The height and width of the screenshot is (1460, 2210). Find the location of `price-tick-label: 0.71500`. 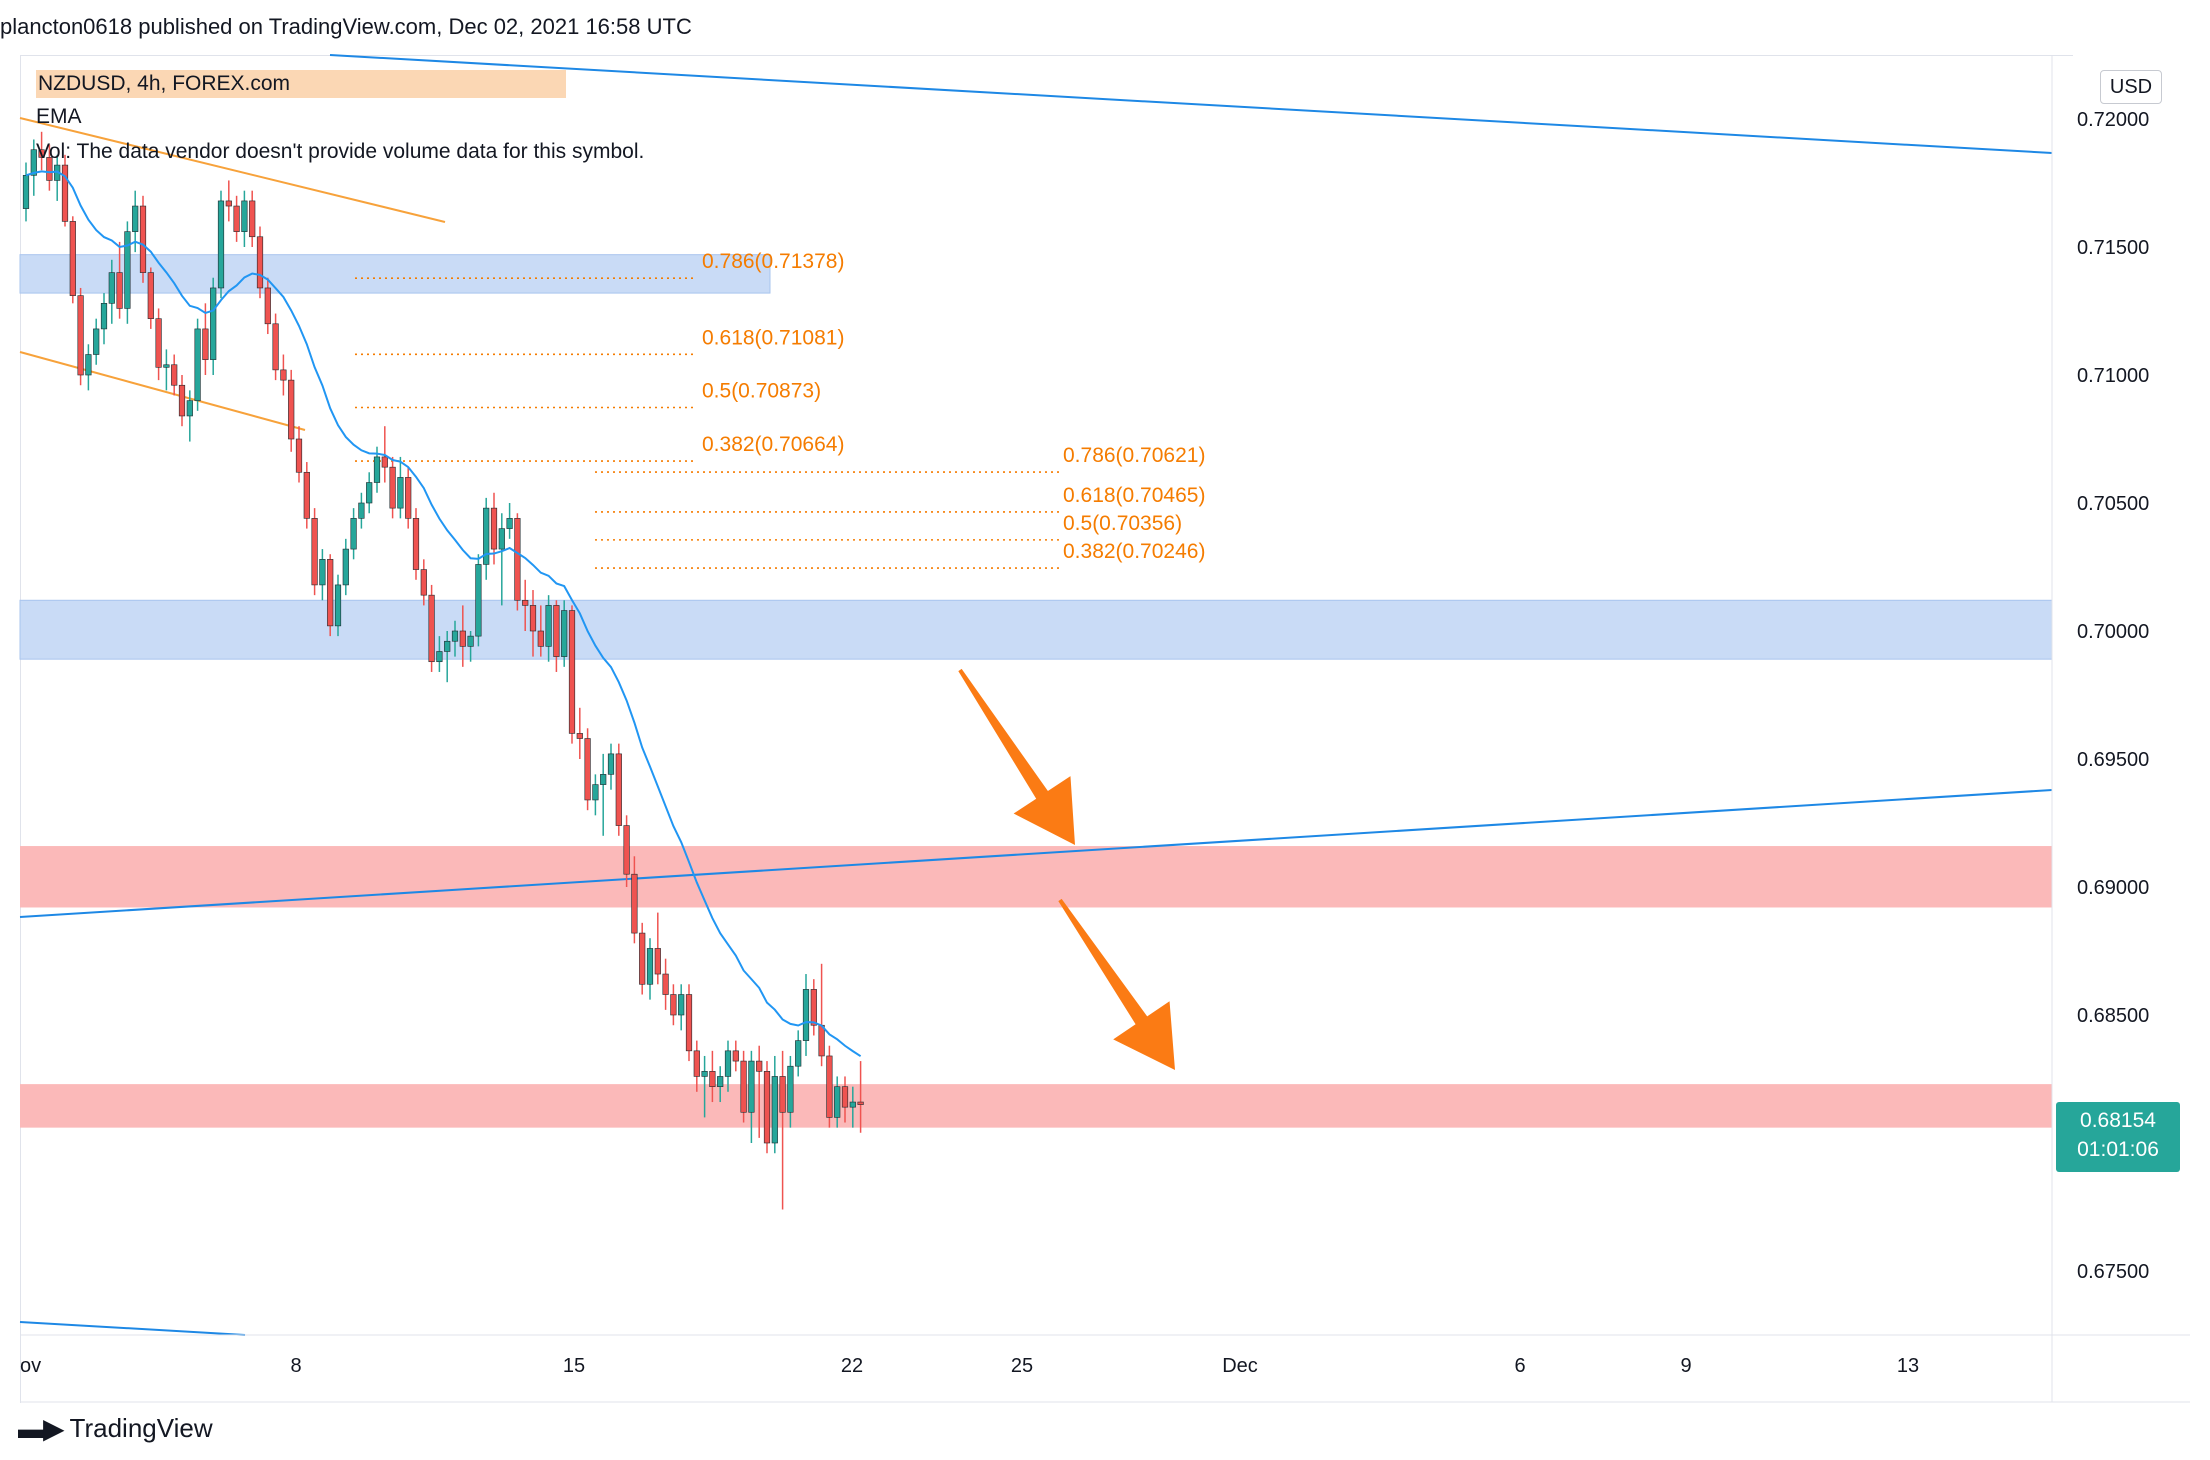

price-tick-label: 0.71500 is located at coordinates (2113, 248).